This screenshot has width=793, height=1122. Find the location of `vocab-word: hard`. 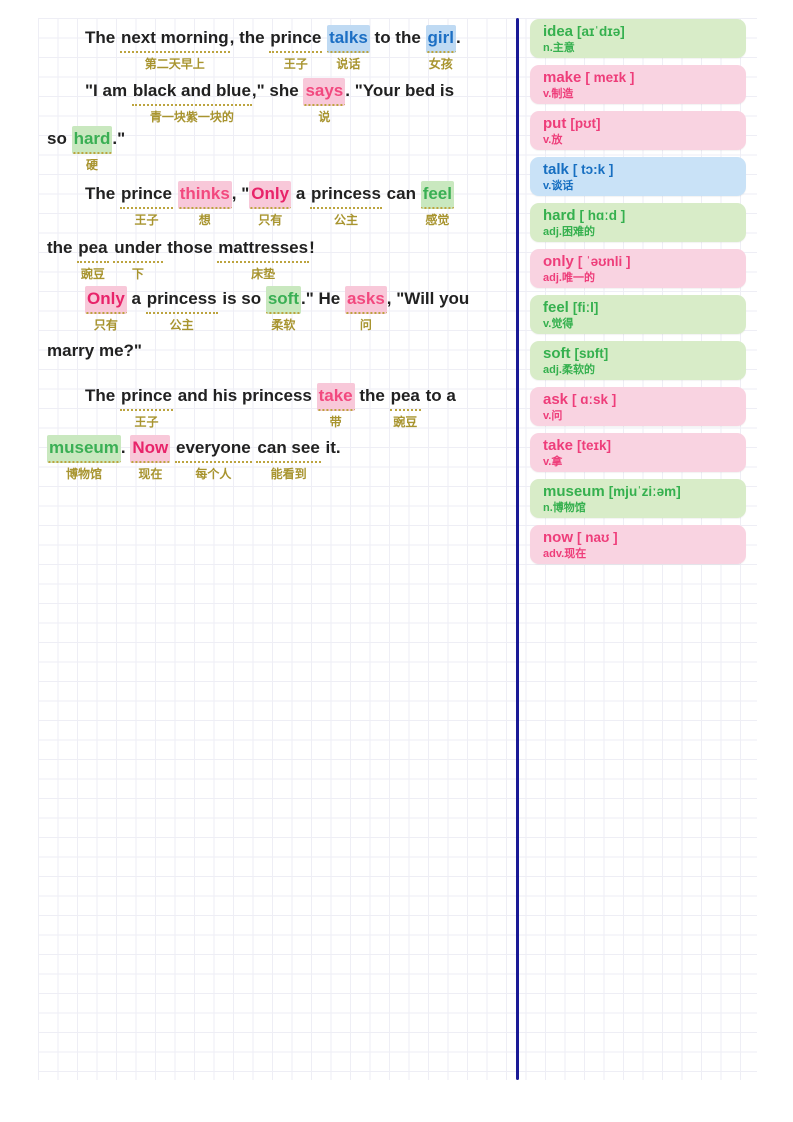

vocab-word: hard is located at coordinates (559, 215).